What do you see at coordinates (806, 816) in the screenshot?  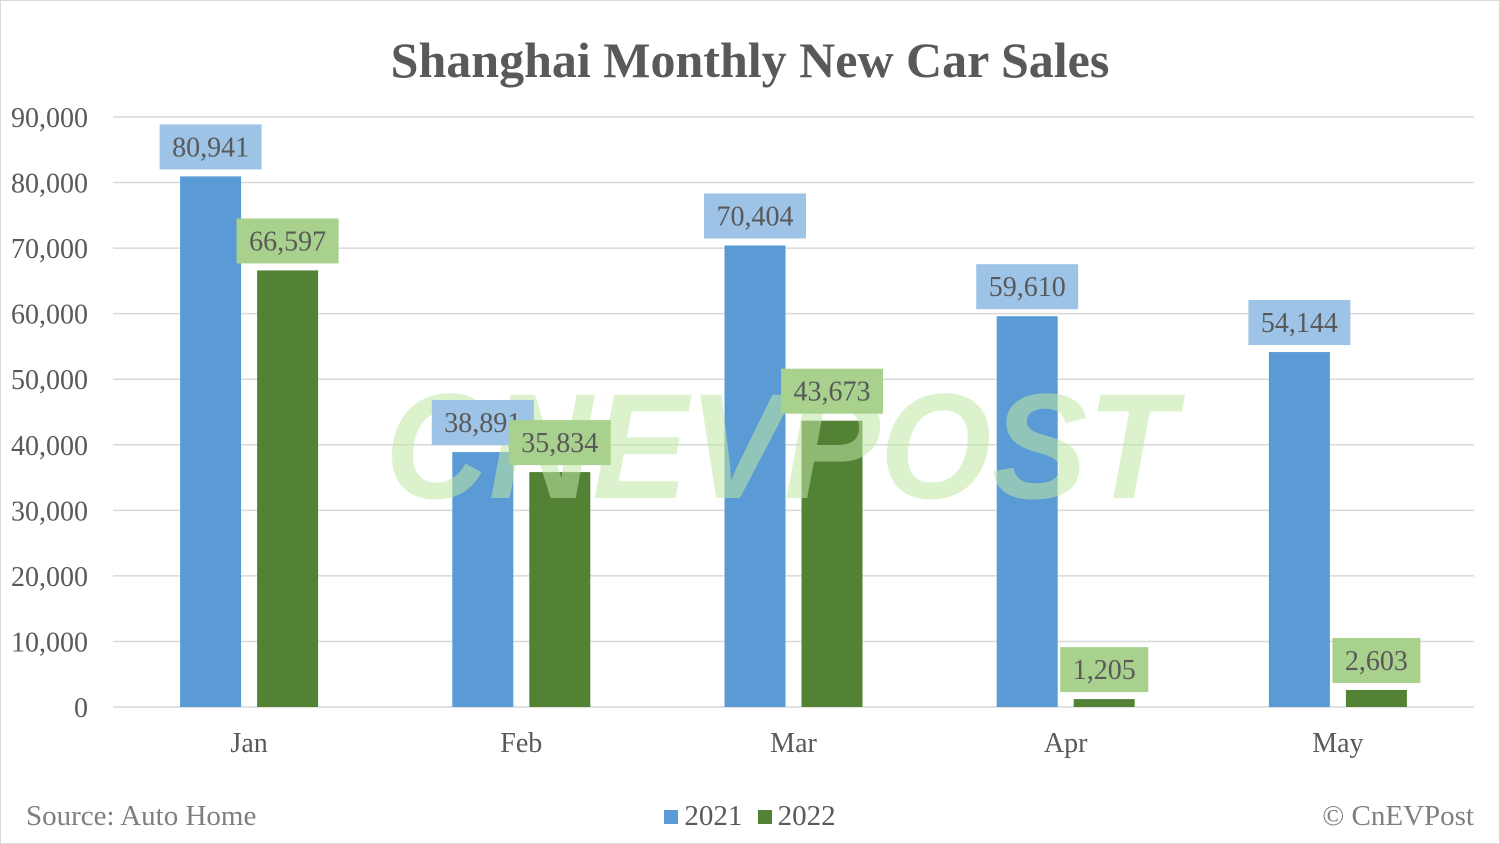 I see `legend-label-2022: 2022` at bounding box center [806, 816].